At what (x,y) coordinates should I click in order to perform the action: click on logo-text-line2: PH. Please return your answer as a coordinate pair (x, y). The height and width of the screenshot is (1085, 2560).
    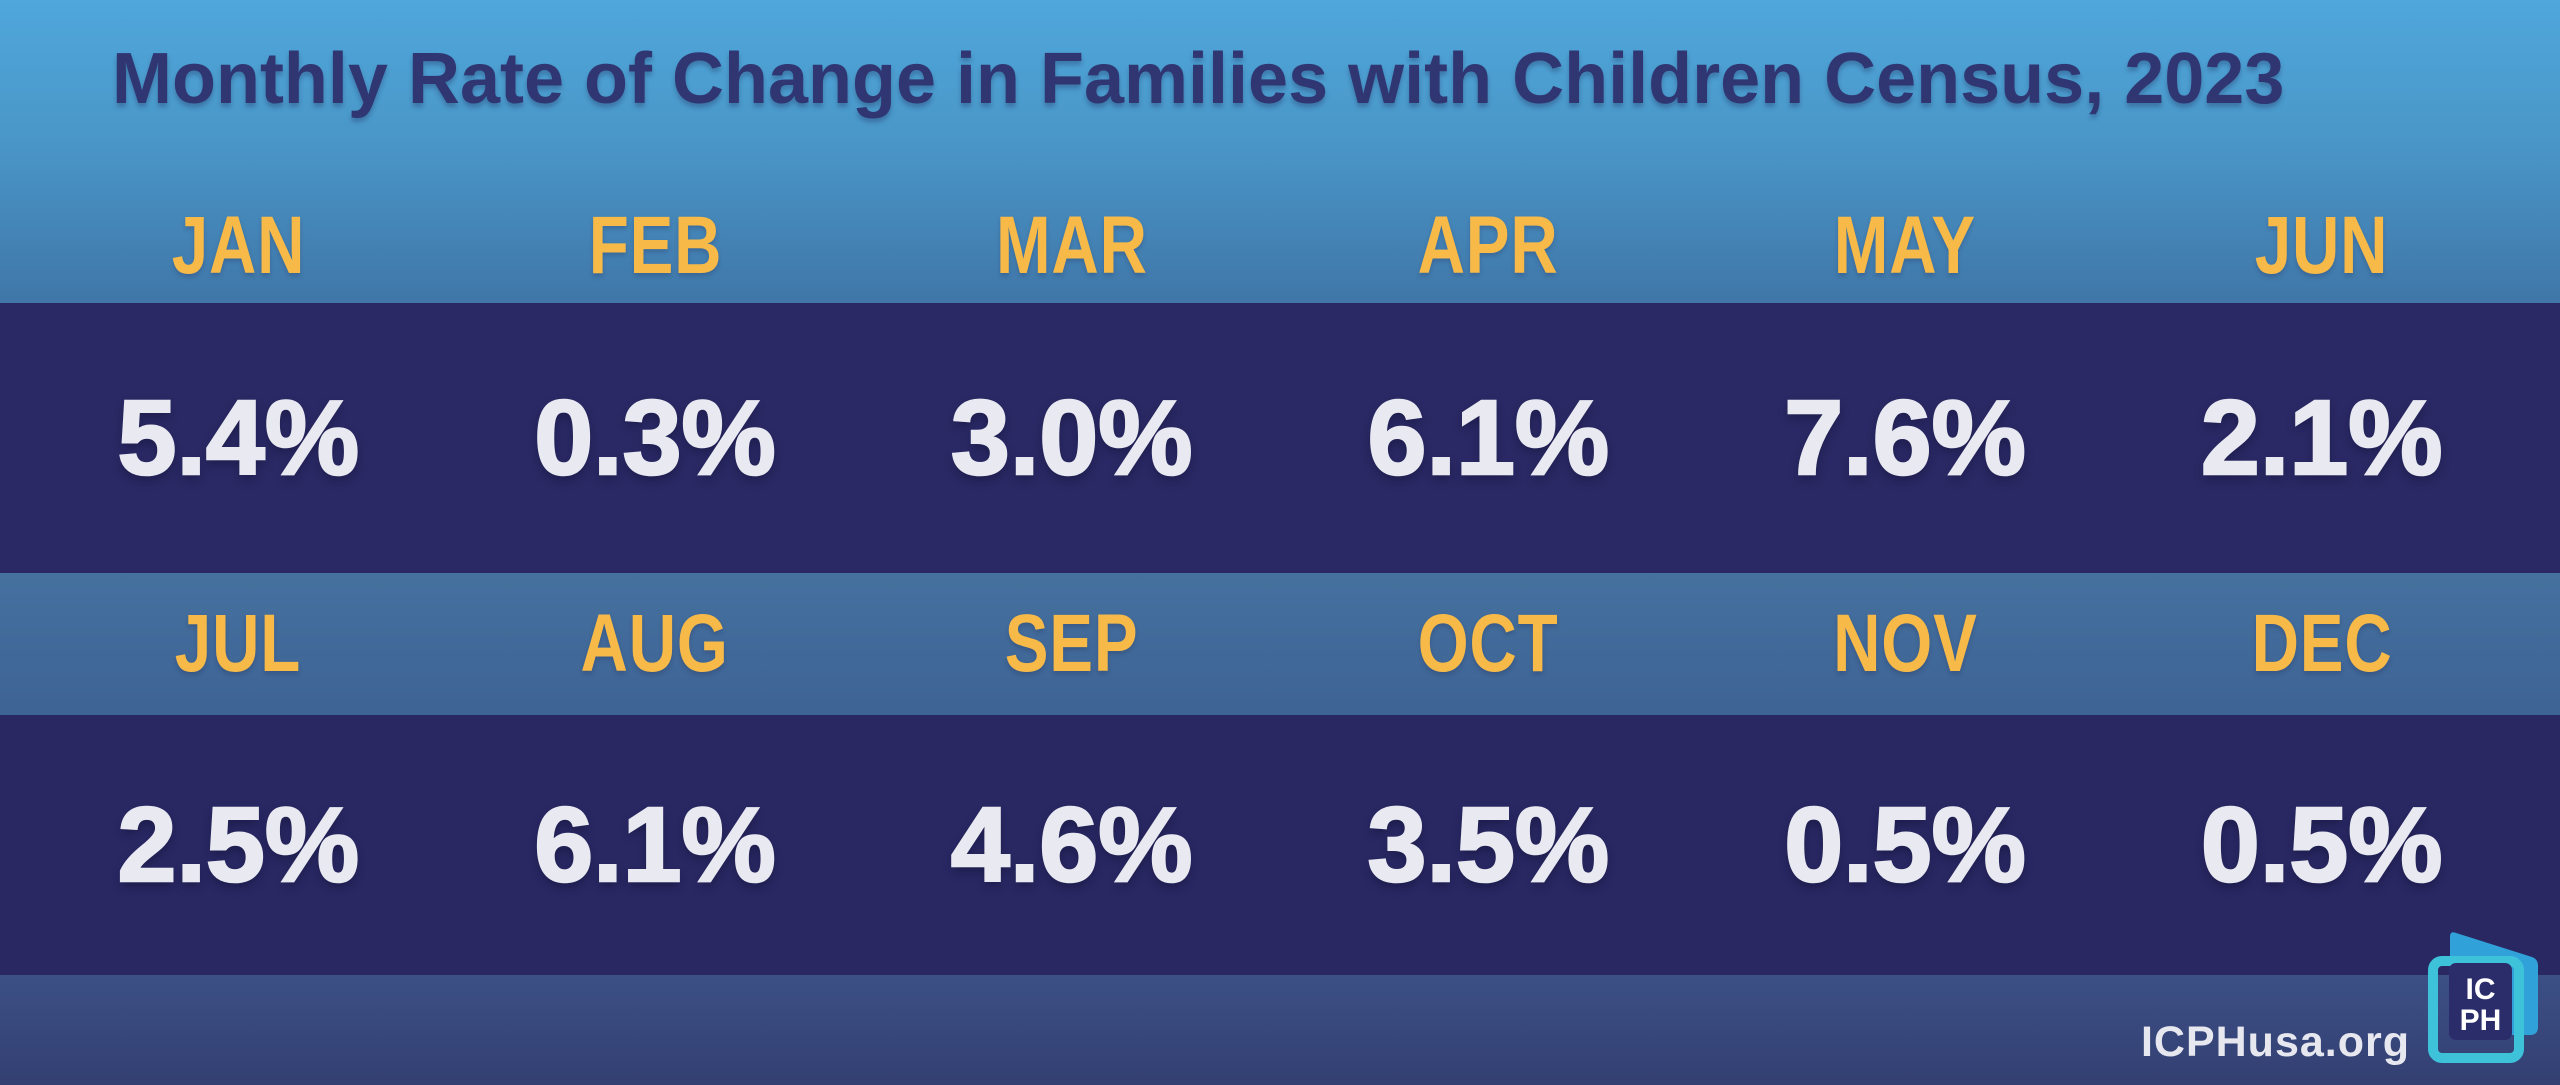
    Looking at the image, I should click on (2481, 1020).